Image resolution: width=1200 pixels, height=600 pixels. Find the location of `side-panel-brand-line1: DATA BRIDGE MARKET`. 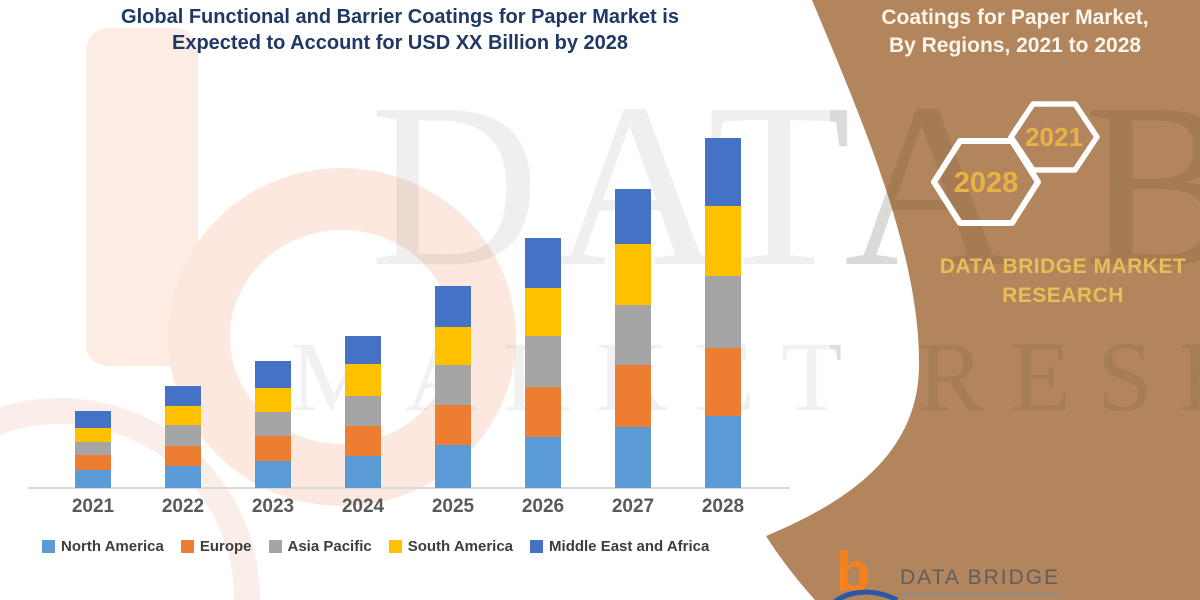

side-panel-brand-line1: DATA BRIDGE MARKET is located at coordinates (1063, 266).